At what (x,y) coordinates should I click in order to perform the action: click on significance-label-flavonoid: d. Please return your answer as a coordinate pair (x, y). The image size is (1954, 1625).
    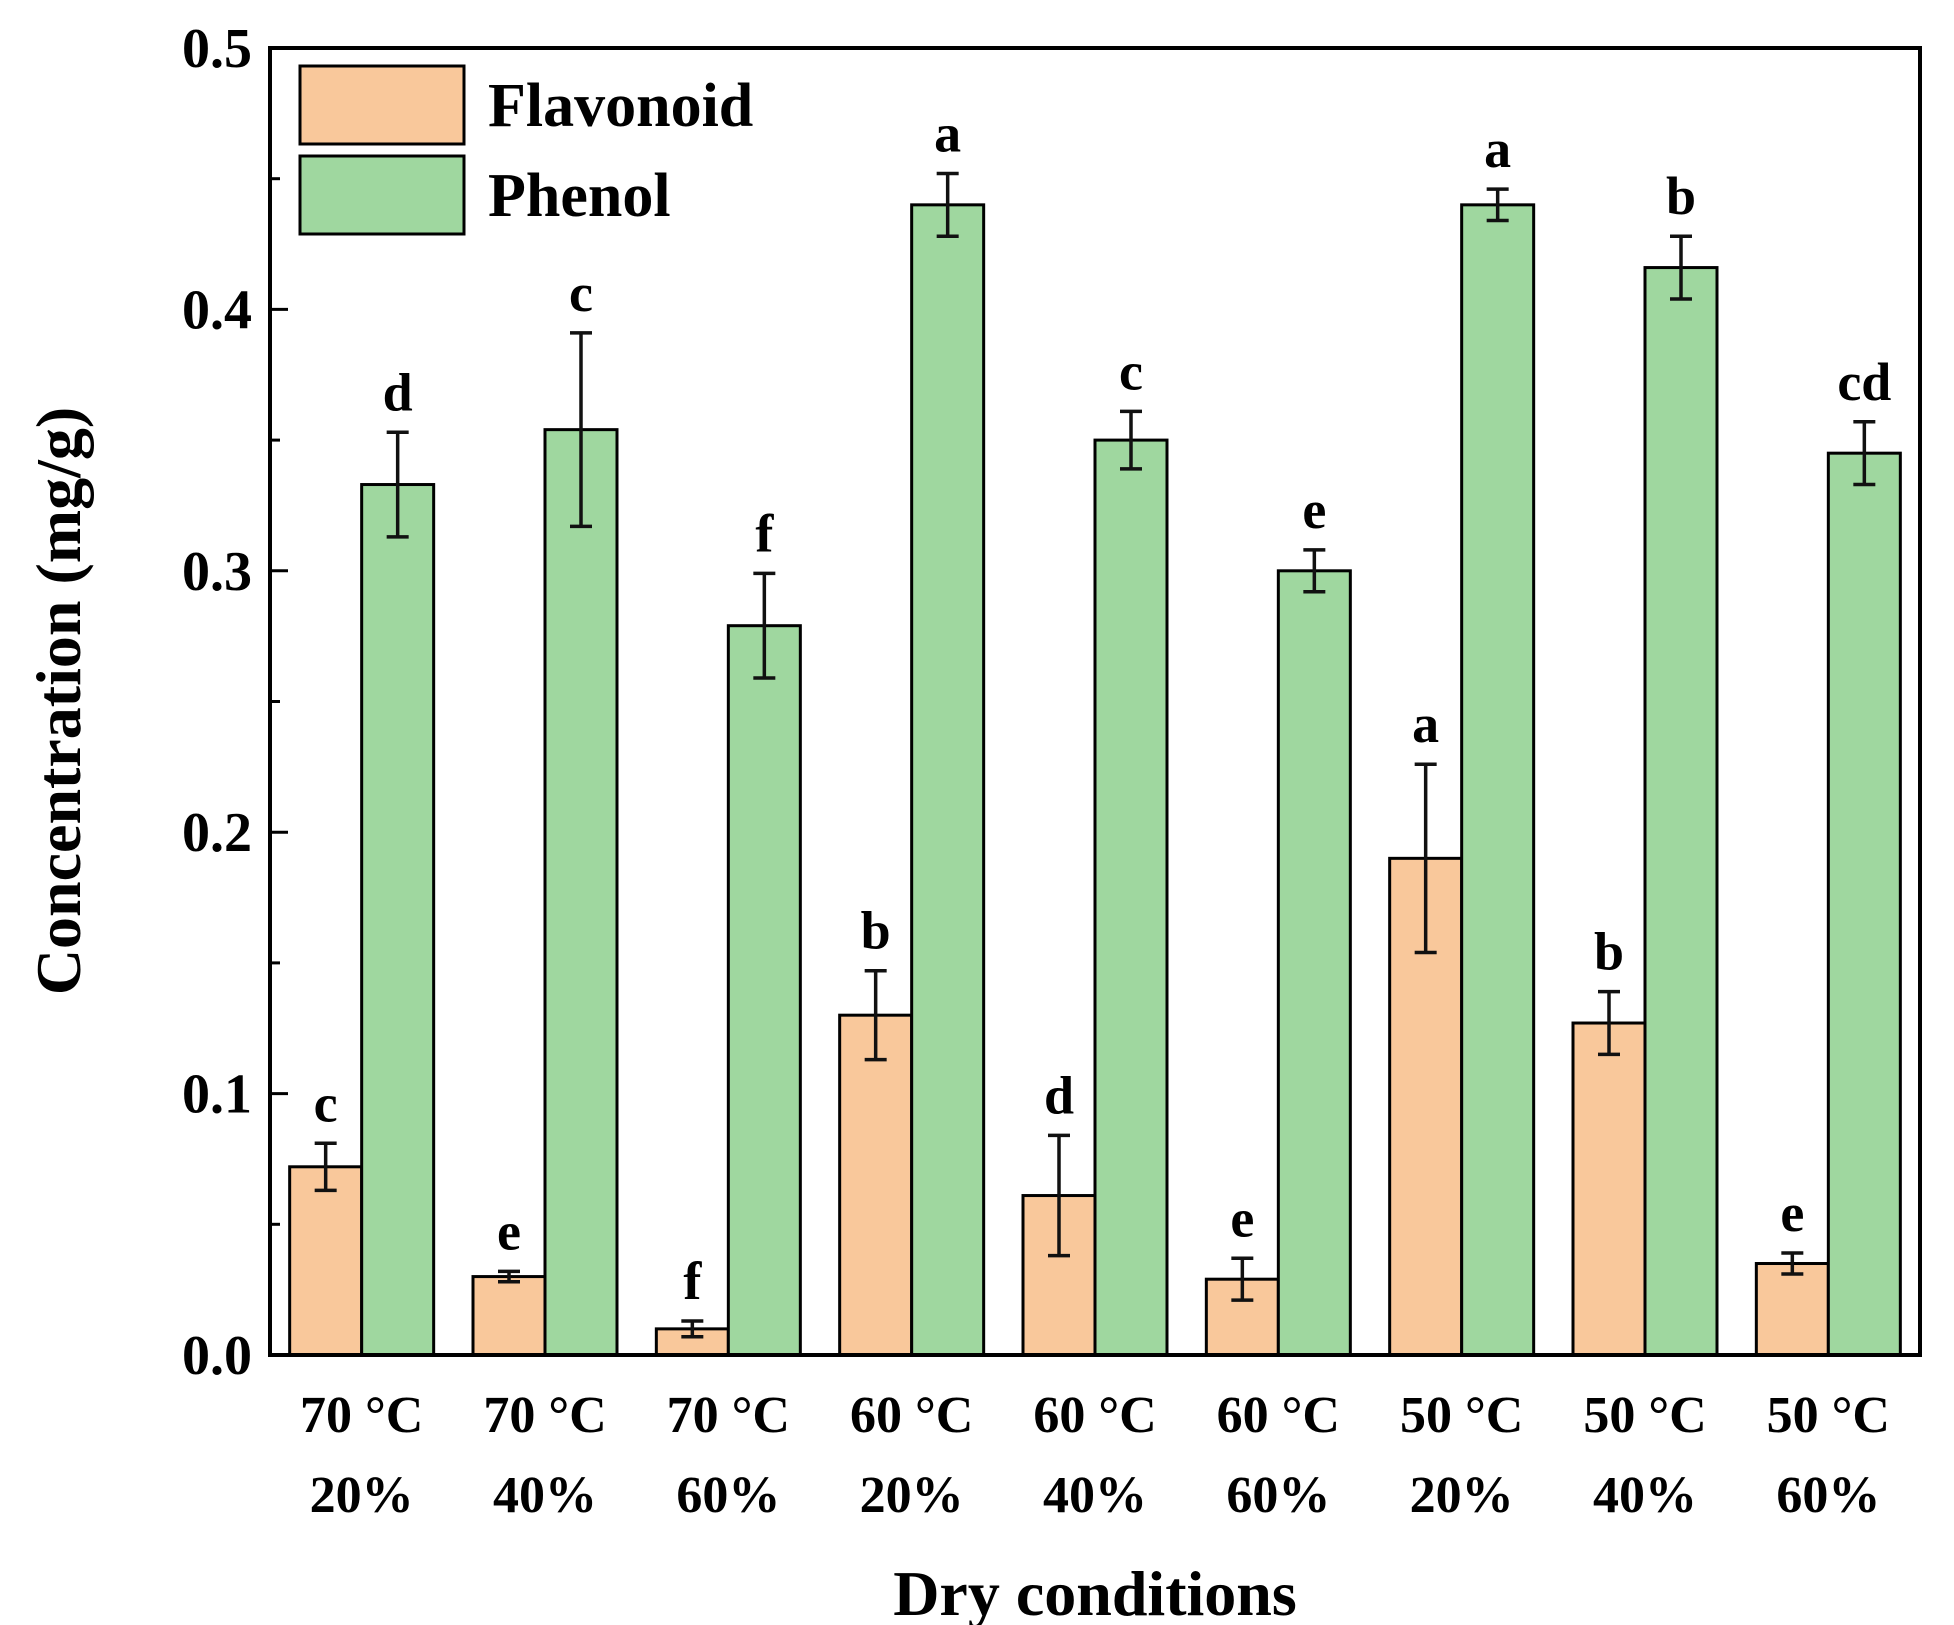
    Looking at the image, I should click on (1059, 1095).